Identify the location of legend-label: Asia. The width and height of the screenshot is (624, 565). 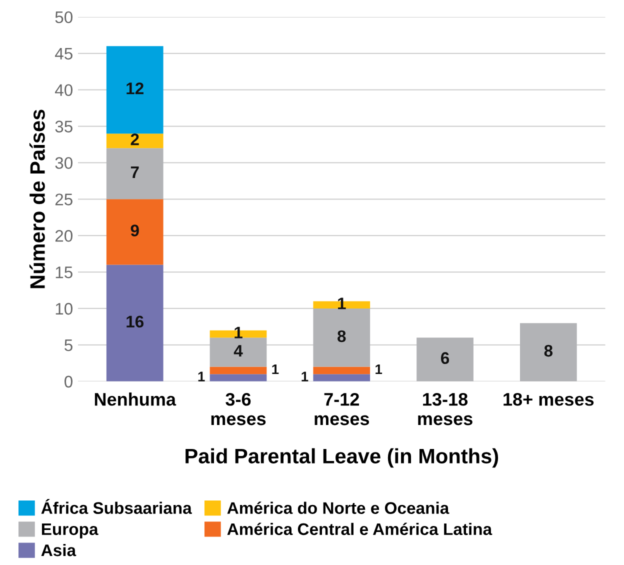
(58, 550).